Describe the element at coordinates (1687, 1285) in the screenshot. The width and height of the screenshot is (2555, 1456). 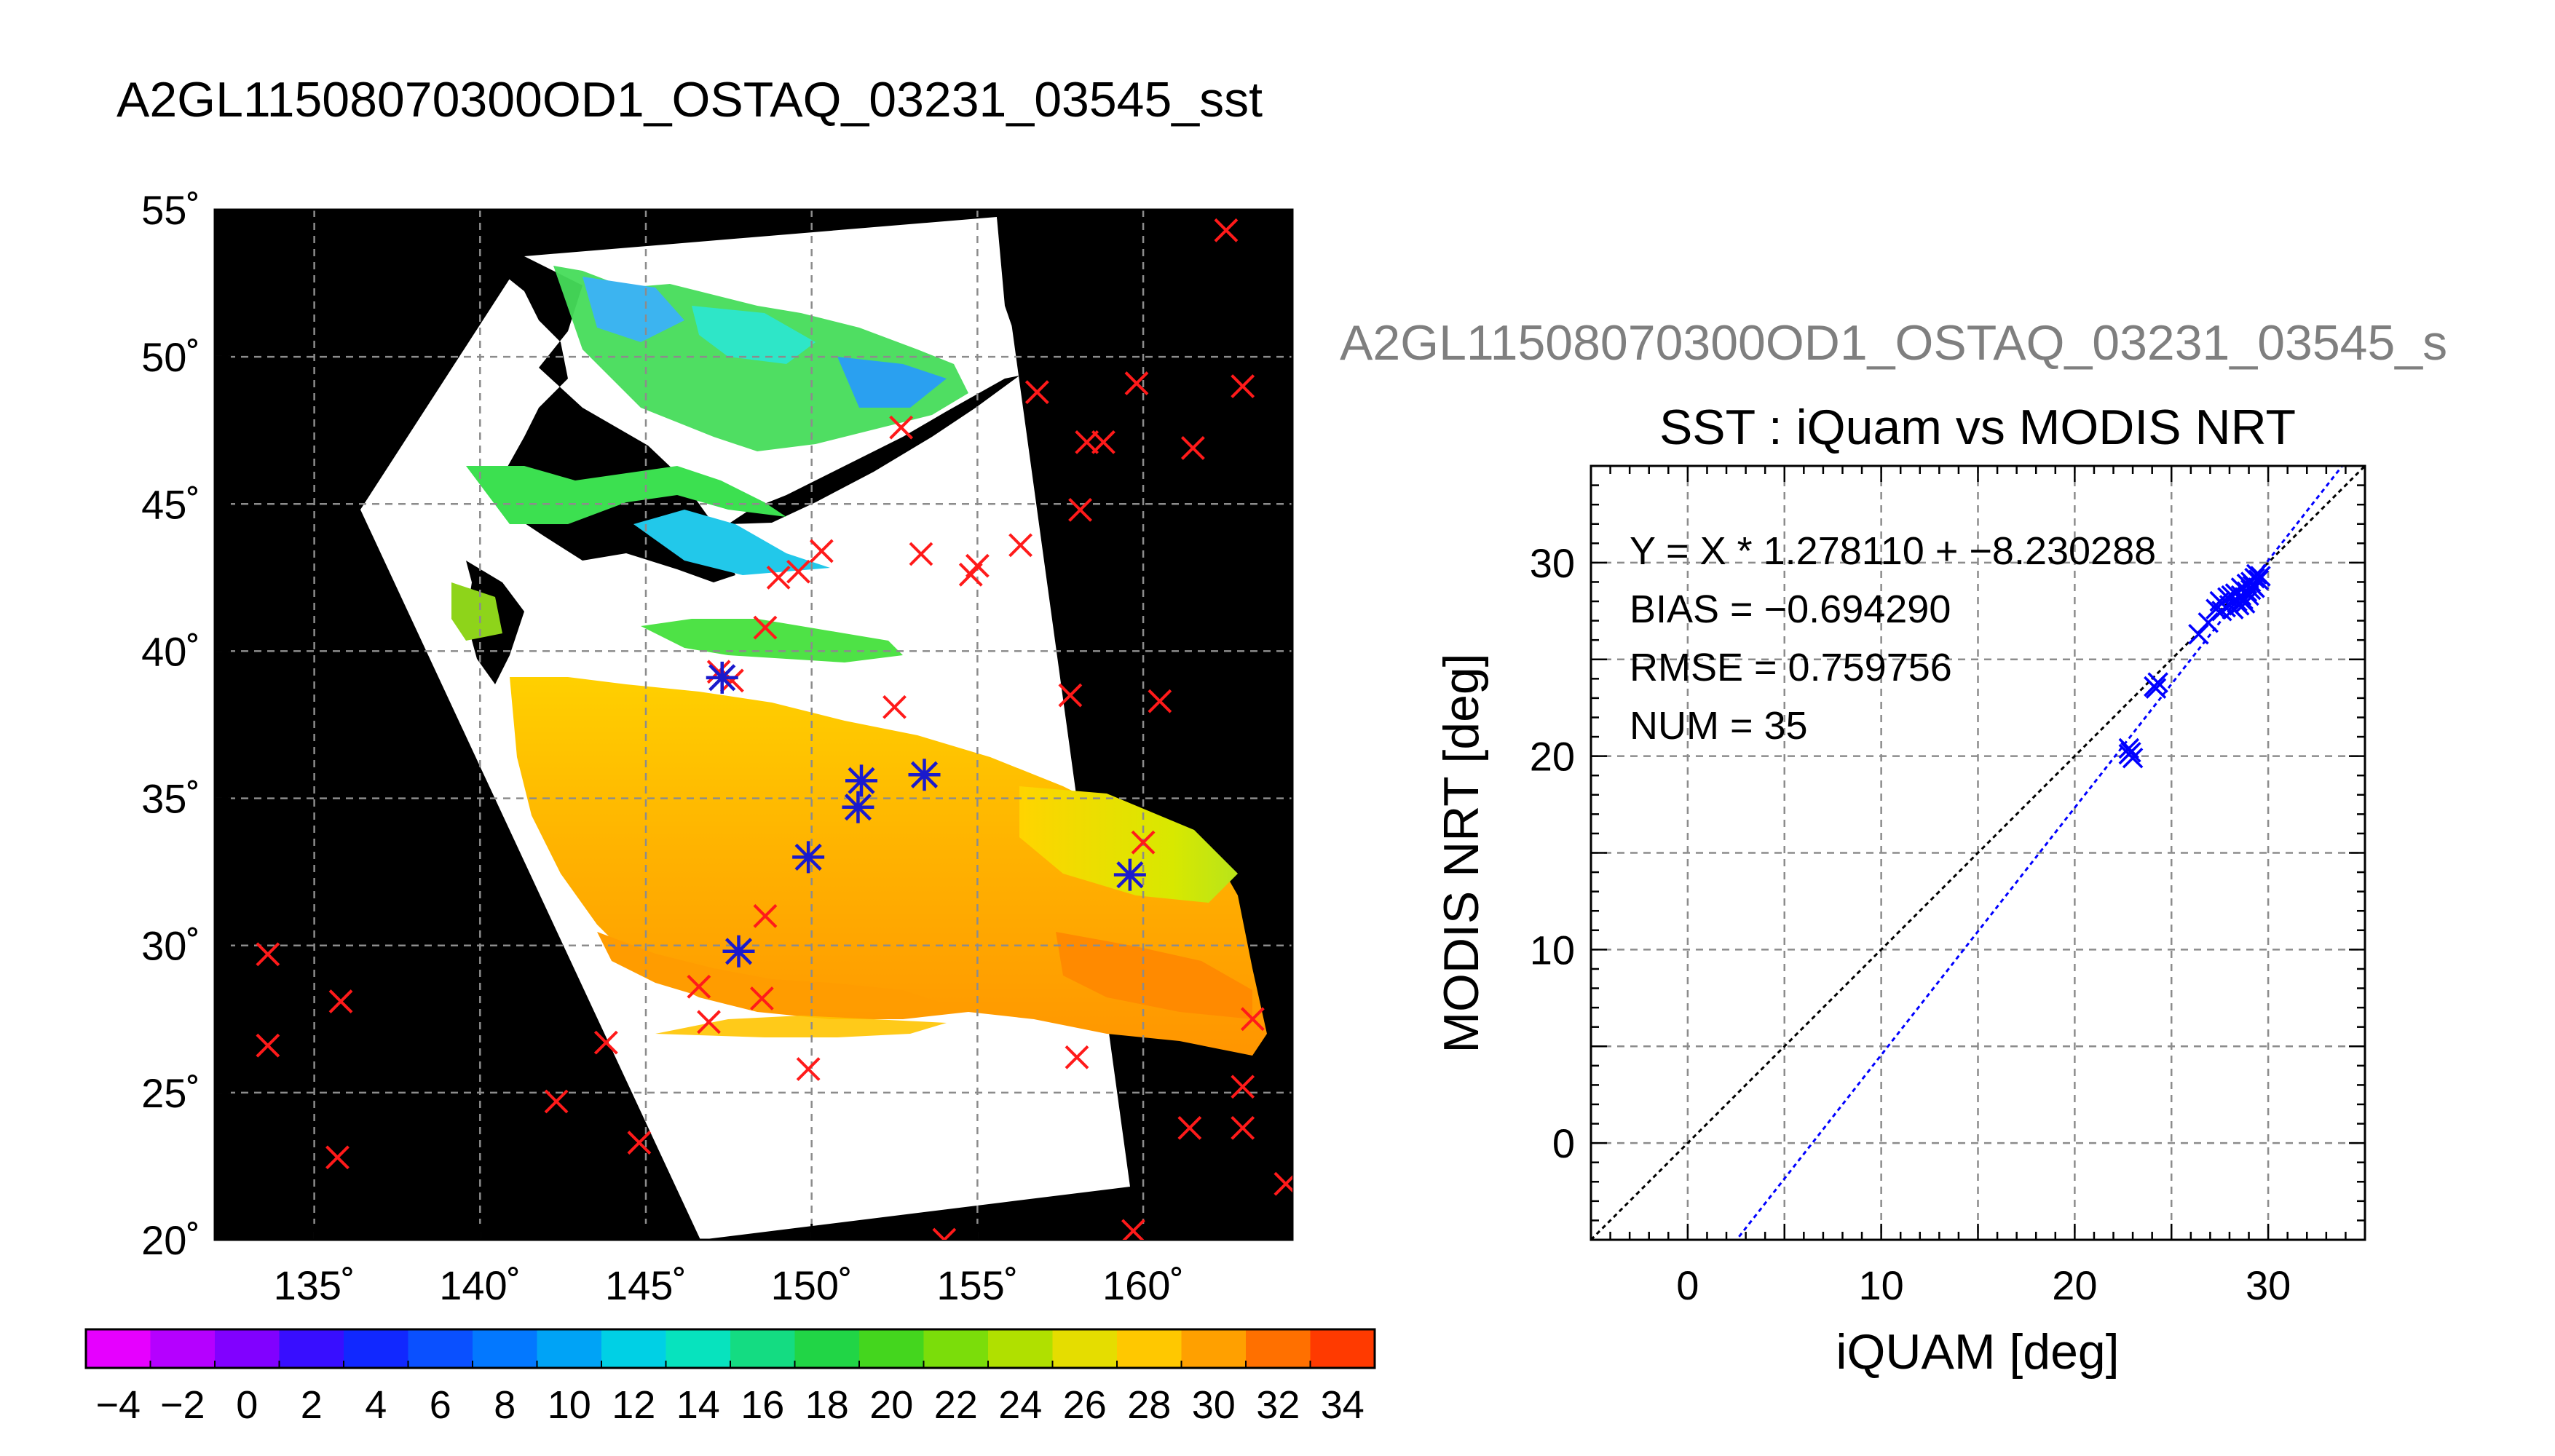
I see `scatter-x-tick-label: 0` at that location.